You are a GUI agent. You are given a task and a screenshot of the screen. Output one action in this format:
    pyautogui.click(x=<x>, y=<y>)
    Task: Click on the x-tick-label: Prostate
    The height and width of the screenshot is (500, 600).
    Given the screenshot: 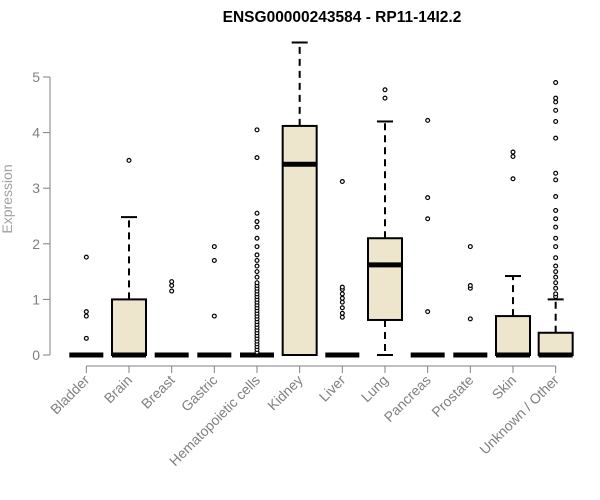 What is the action you would take?
    pyautogui.click(x=452, y=396)
    